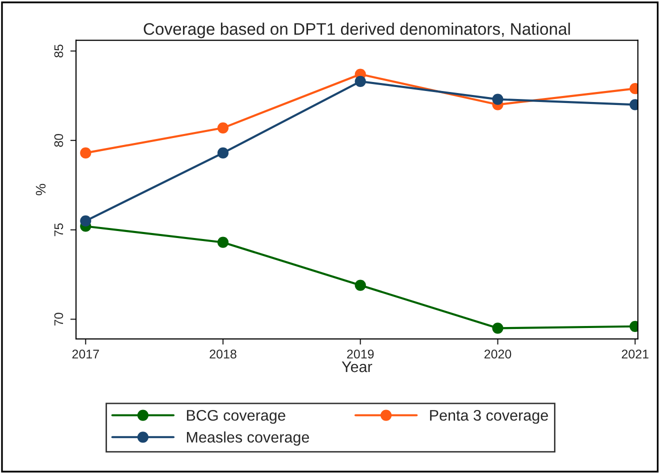 This screenshot has width=661, height=474. I want to click on x-tick-label: 2017, so click(85, 354).